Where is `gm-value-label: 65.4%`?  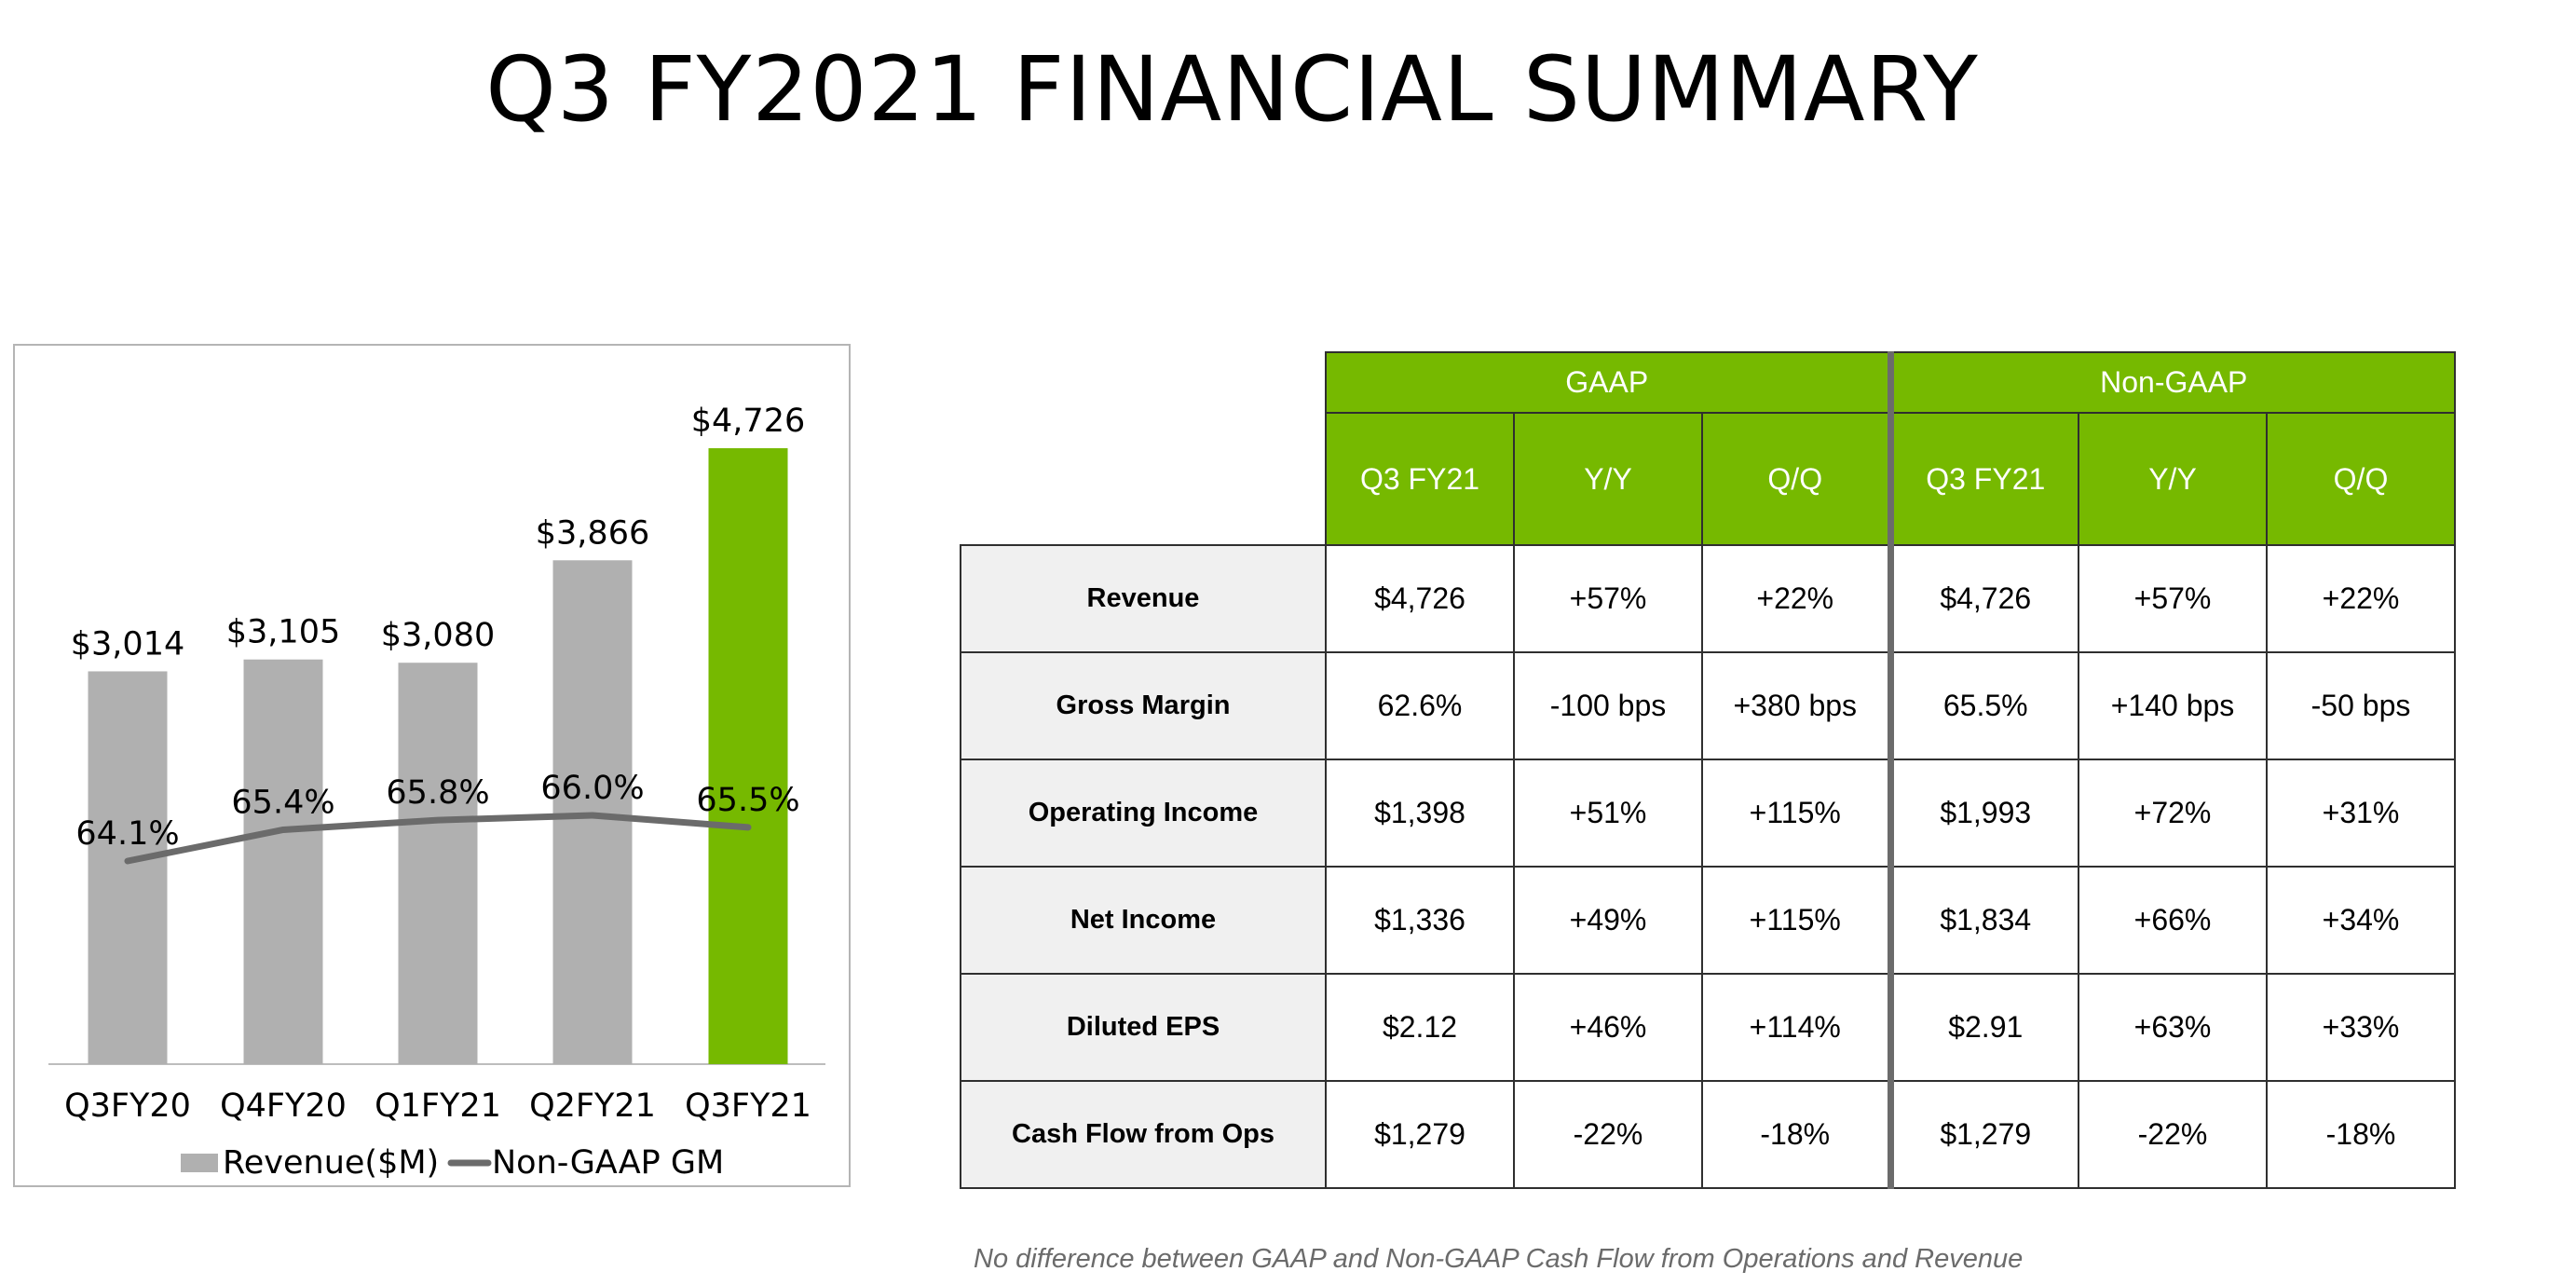
gm-value-label: 65.4% is located at coordinates (282, 802).